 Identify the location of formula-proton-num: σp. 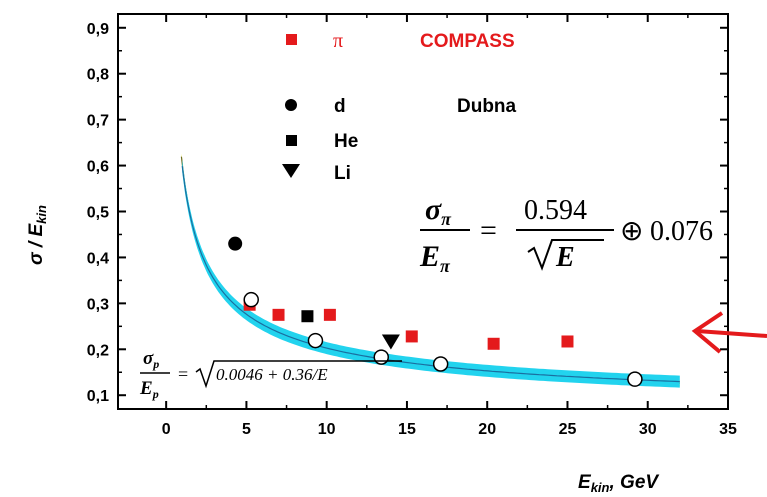
(151, 359).